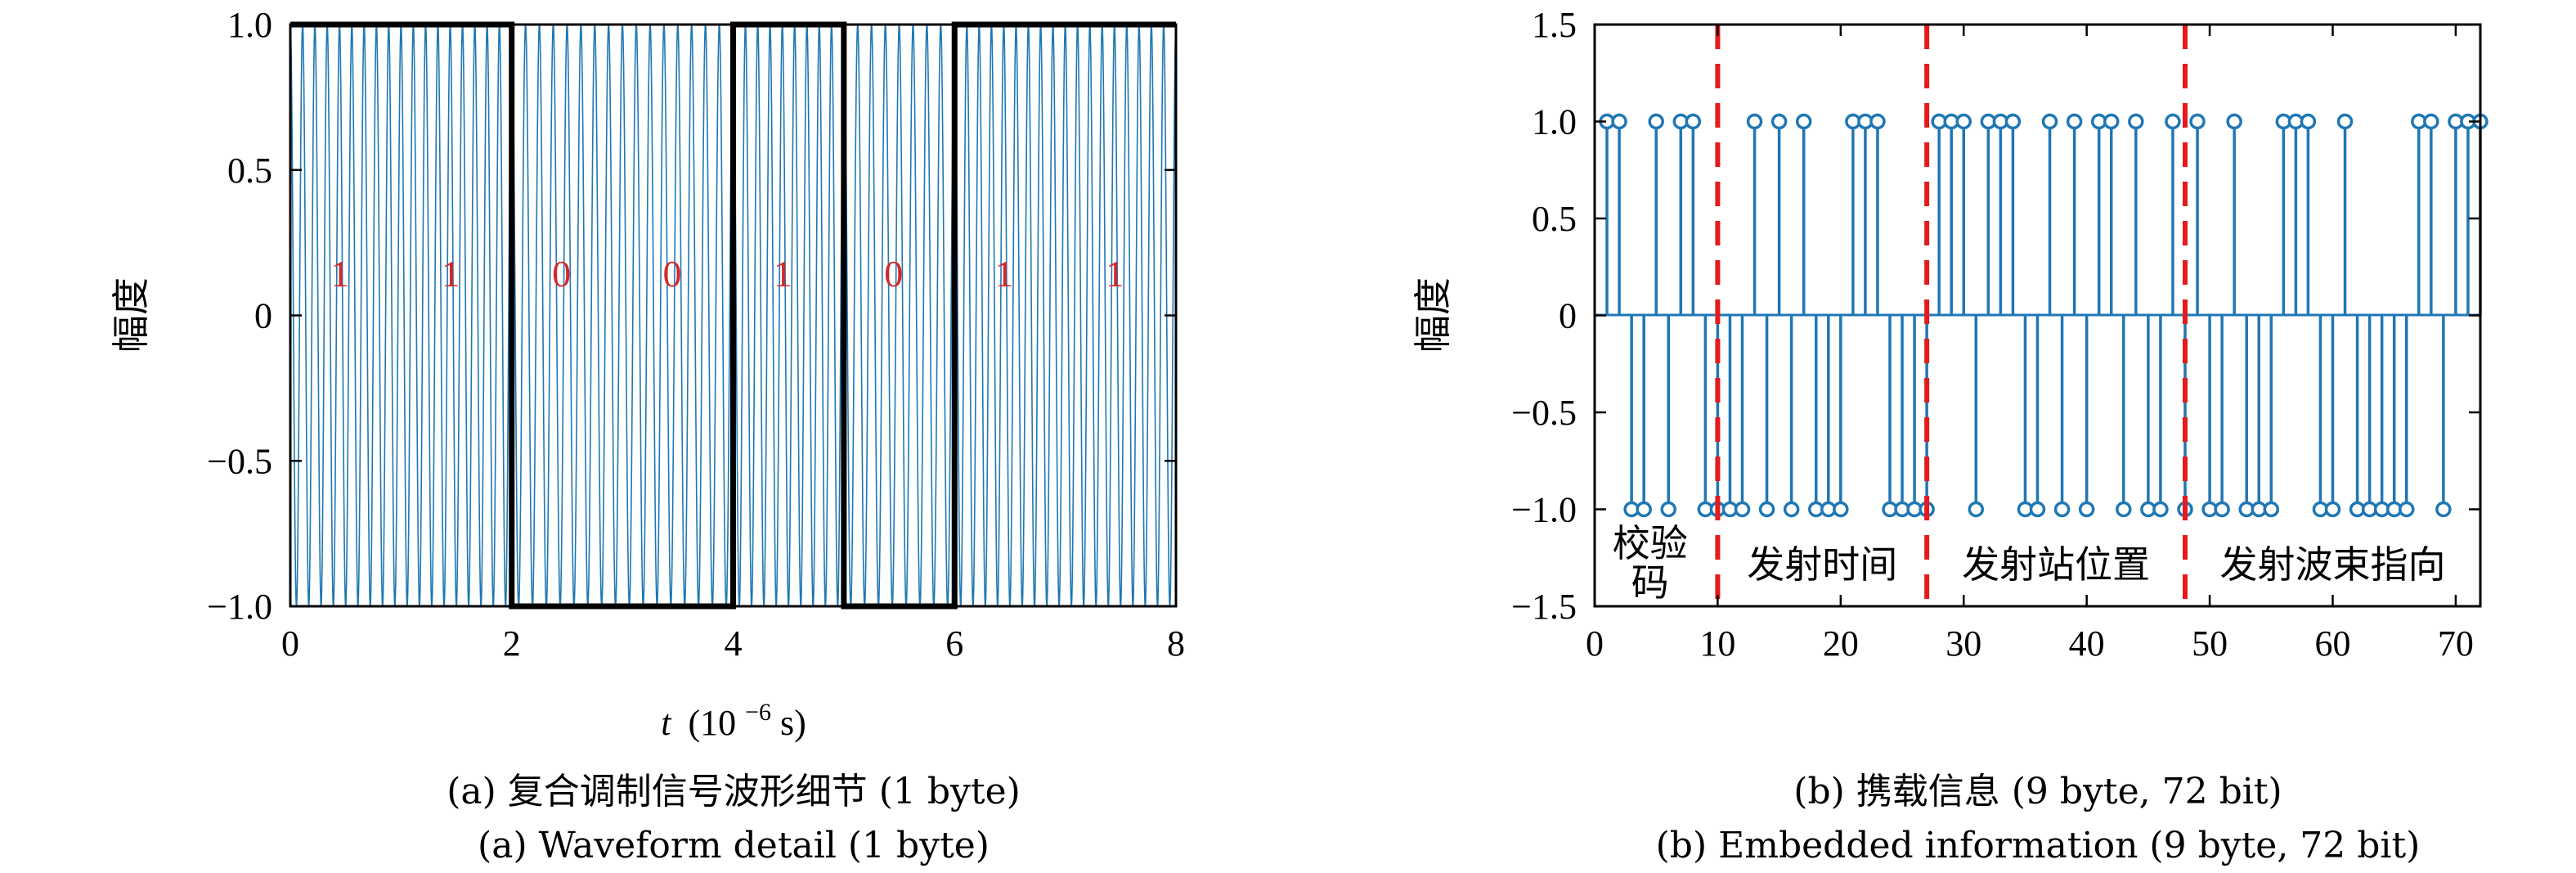 This screenshot has height=873, width=2576. What do you see at coordinates (239, 461) in the screenshot?
I see `a-ytick-label: −0.5` at bounding box center [239, 461].